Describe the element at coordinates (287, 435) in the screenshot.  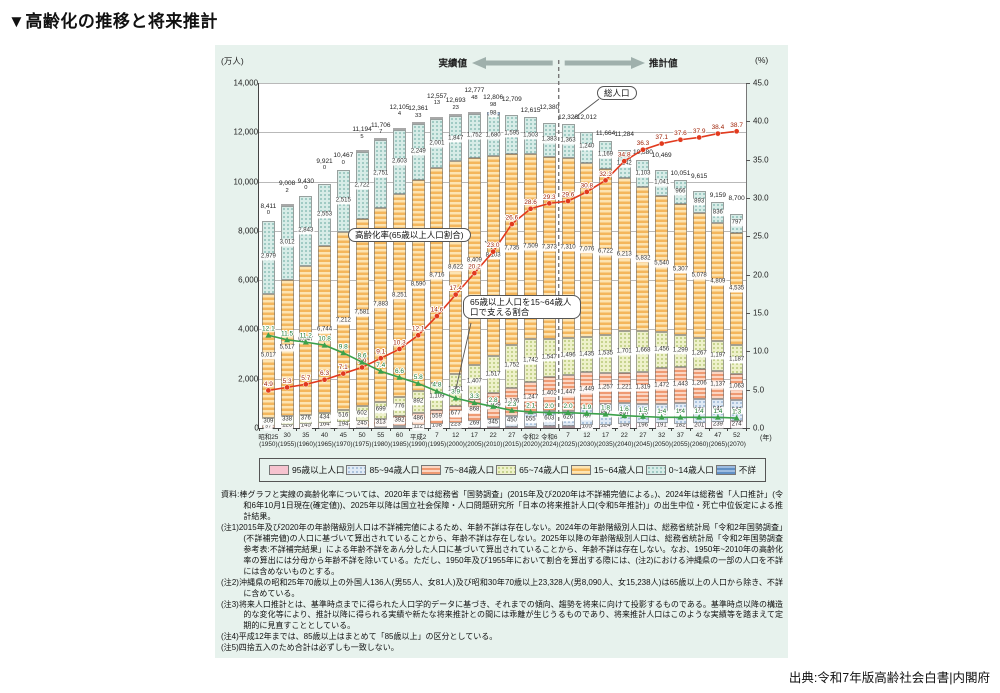
I see `x-axis-era-label: 30` at that location.